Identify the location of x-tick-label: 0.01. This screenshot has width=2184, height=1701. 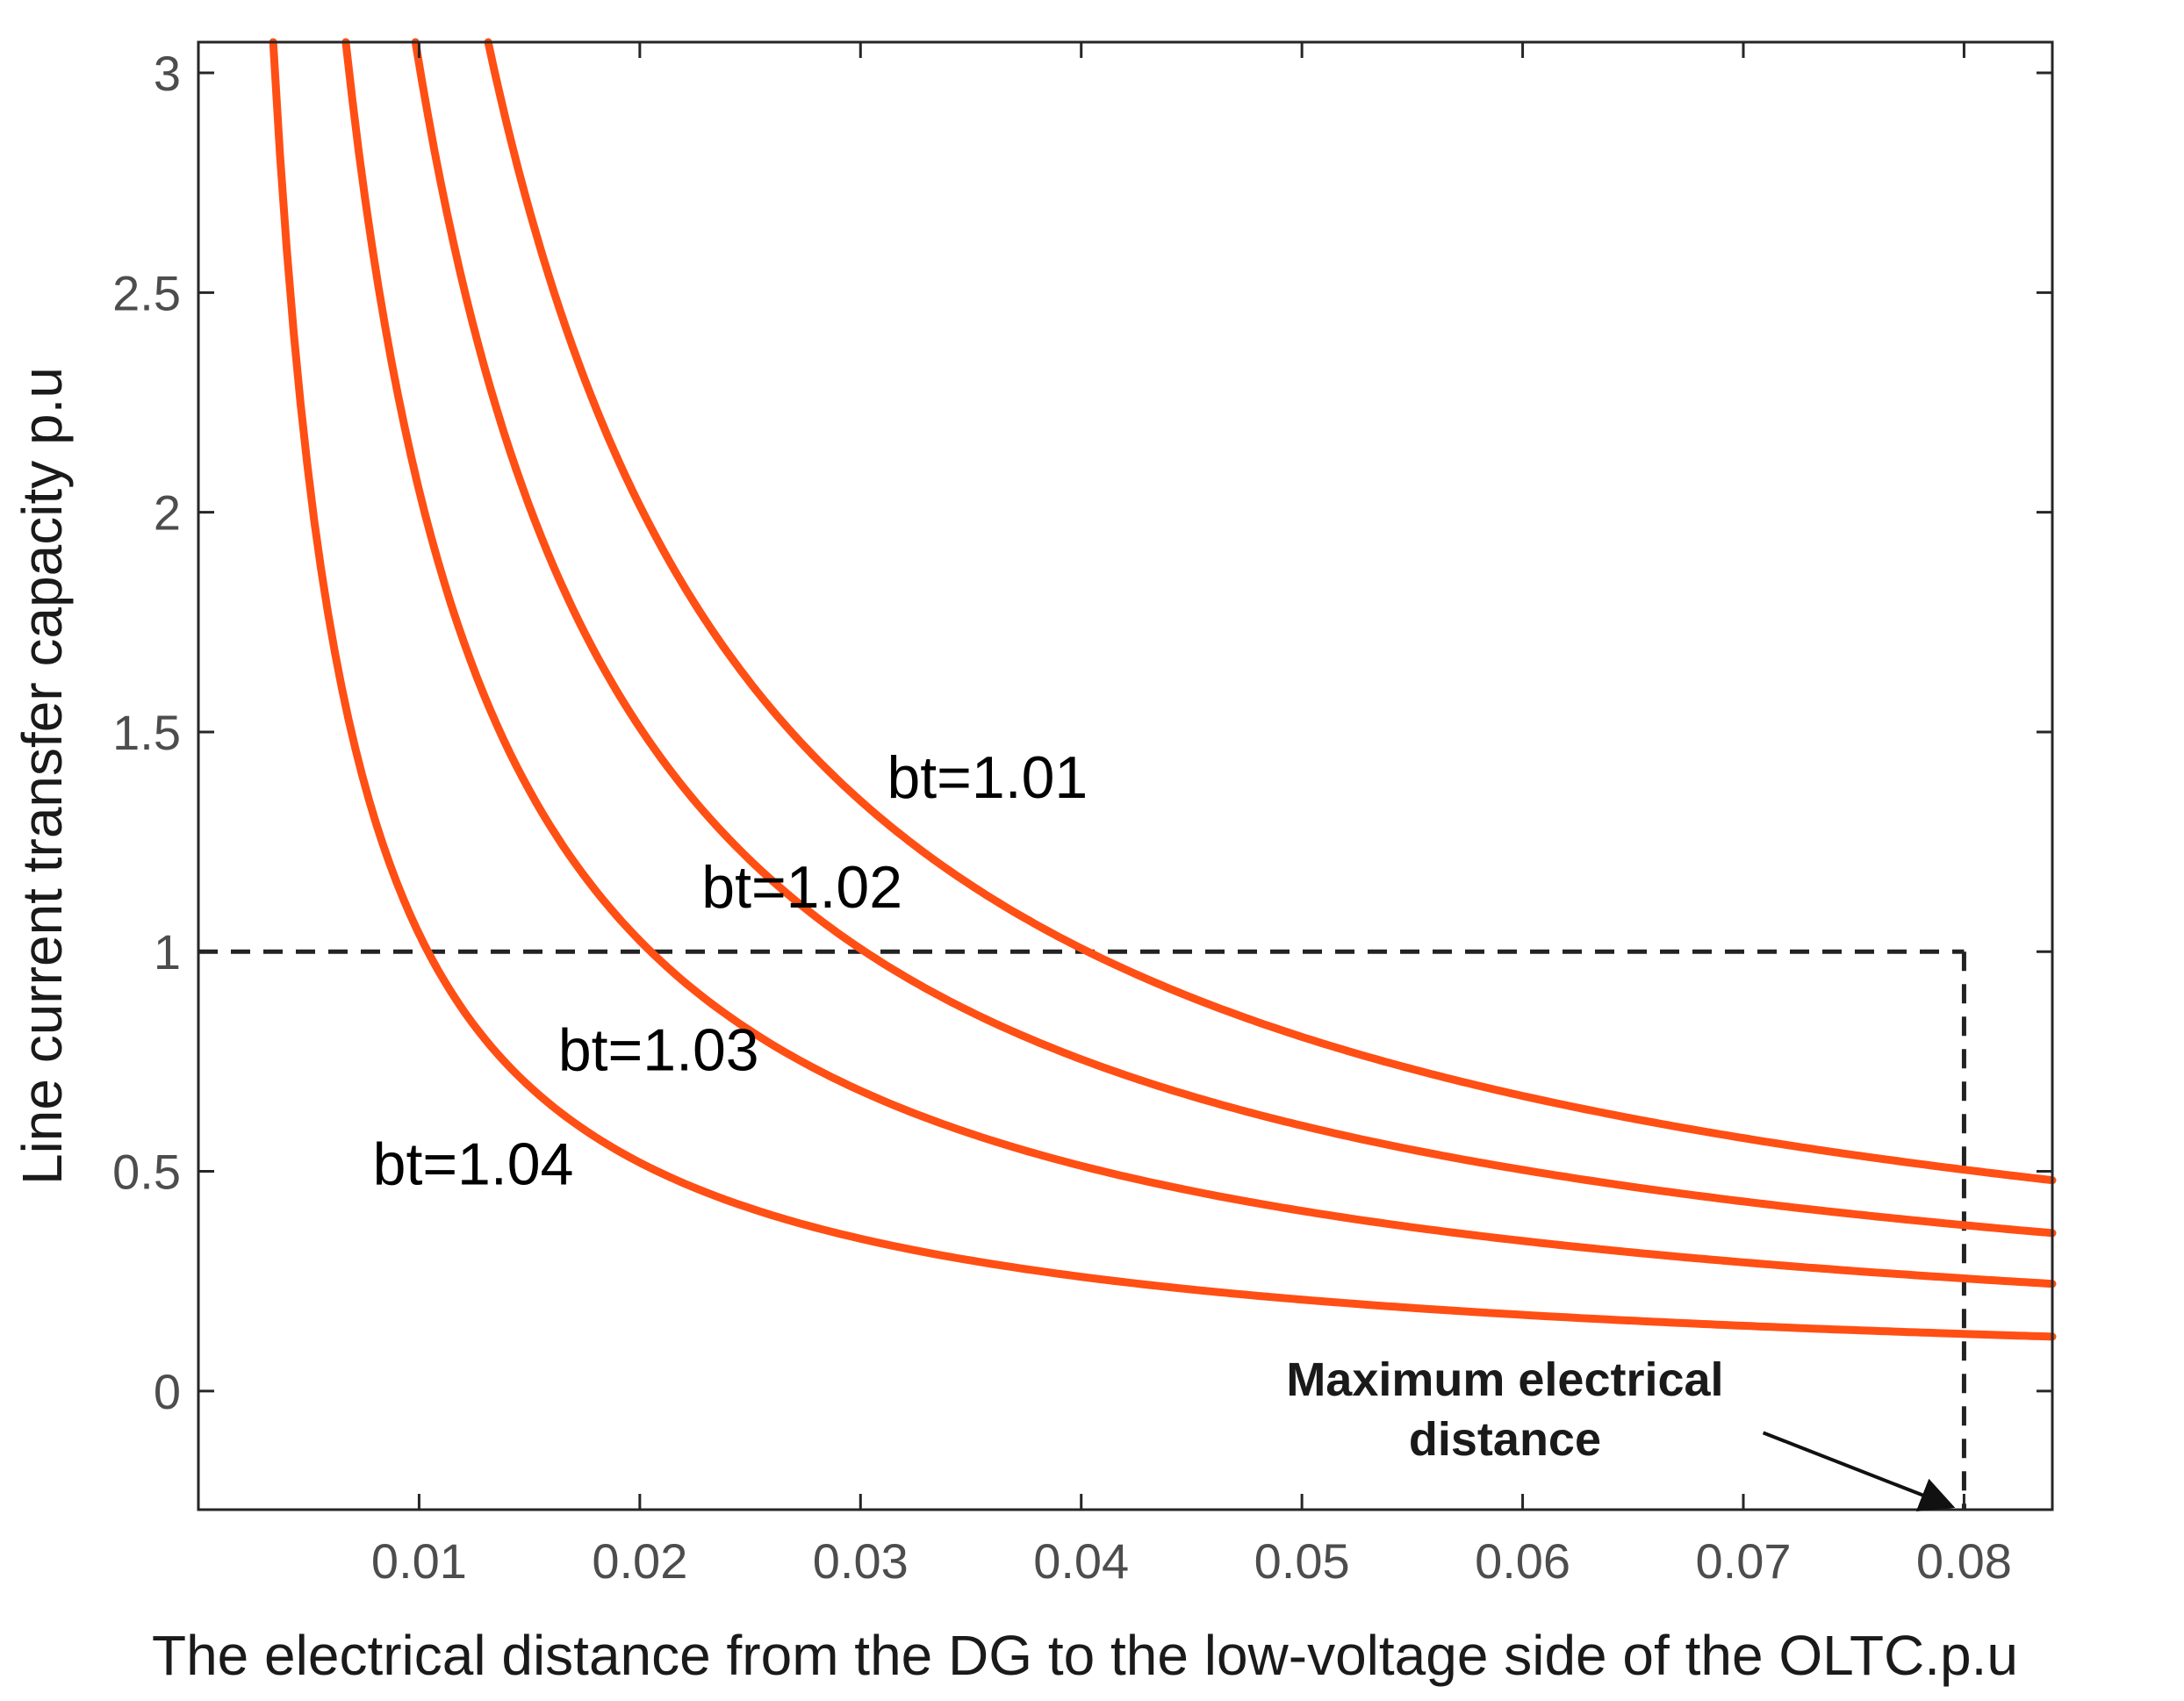
(419, 1561).